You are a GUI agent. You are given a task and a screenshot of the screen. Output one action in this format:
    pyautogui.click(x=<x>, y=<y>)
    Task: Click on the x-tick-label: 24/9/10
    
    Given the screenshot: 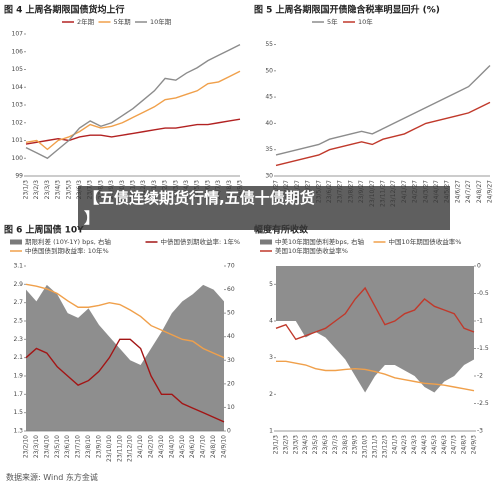 What is the action you would take?
    pyautogui.click(x=224, y=446)
    